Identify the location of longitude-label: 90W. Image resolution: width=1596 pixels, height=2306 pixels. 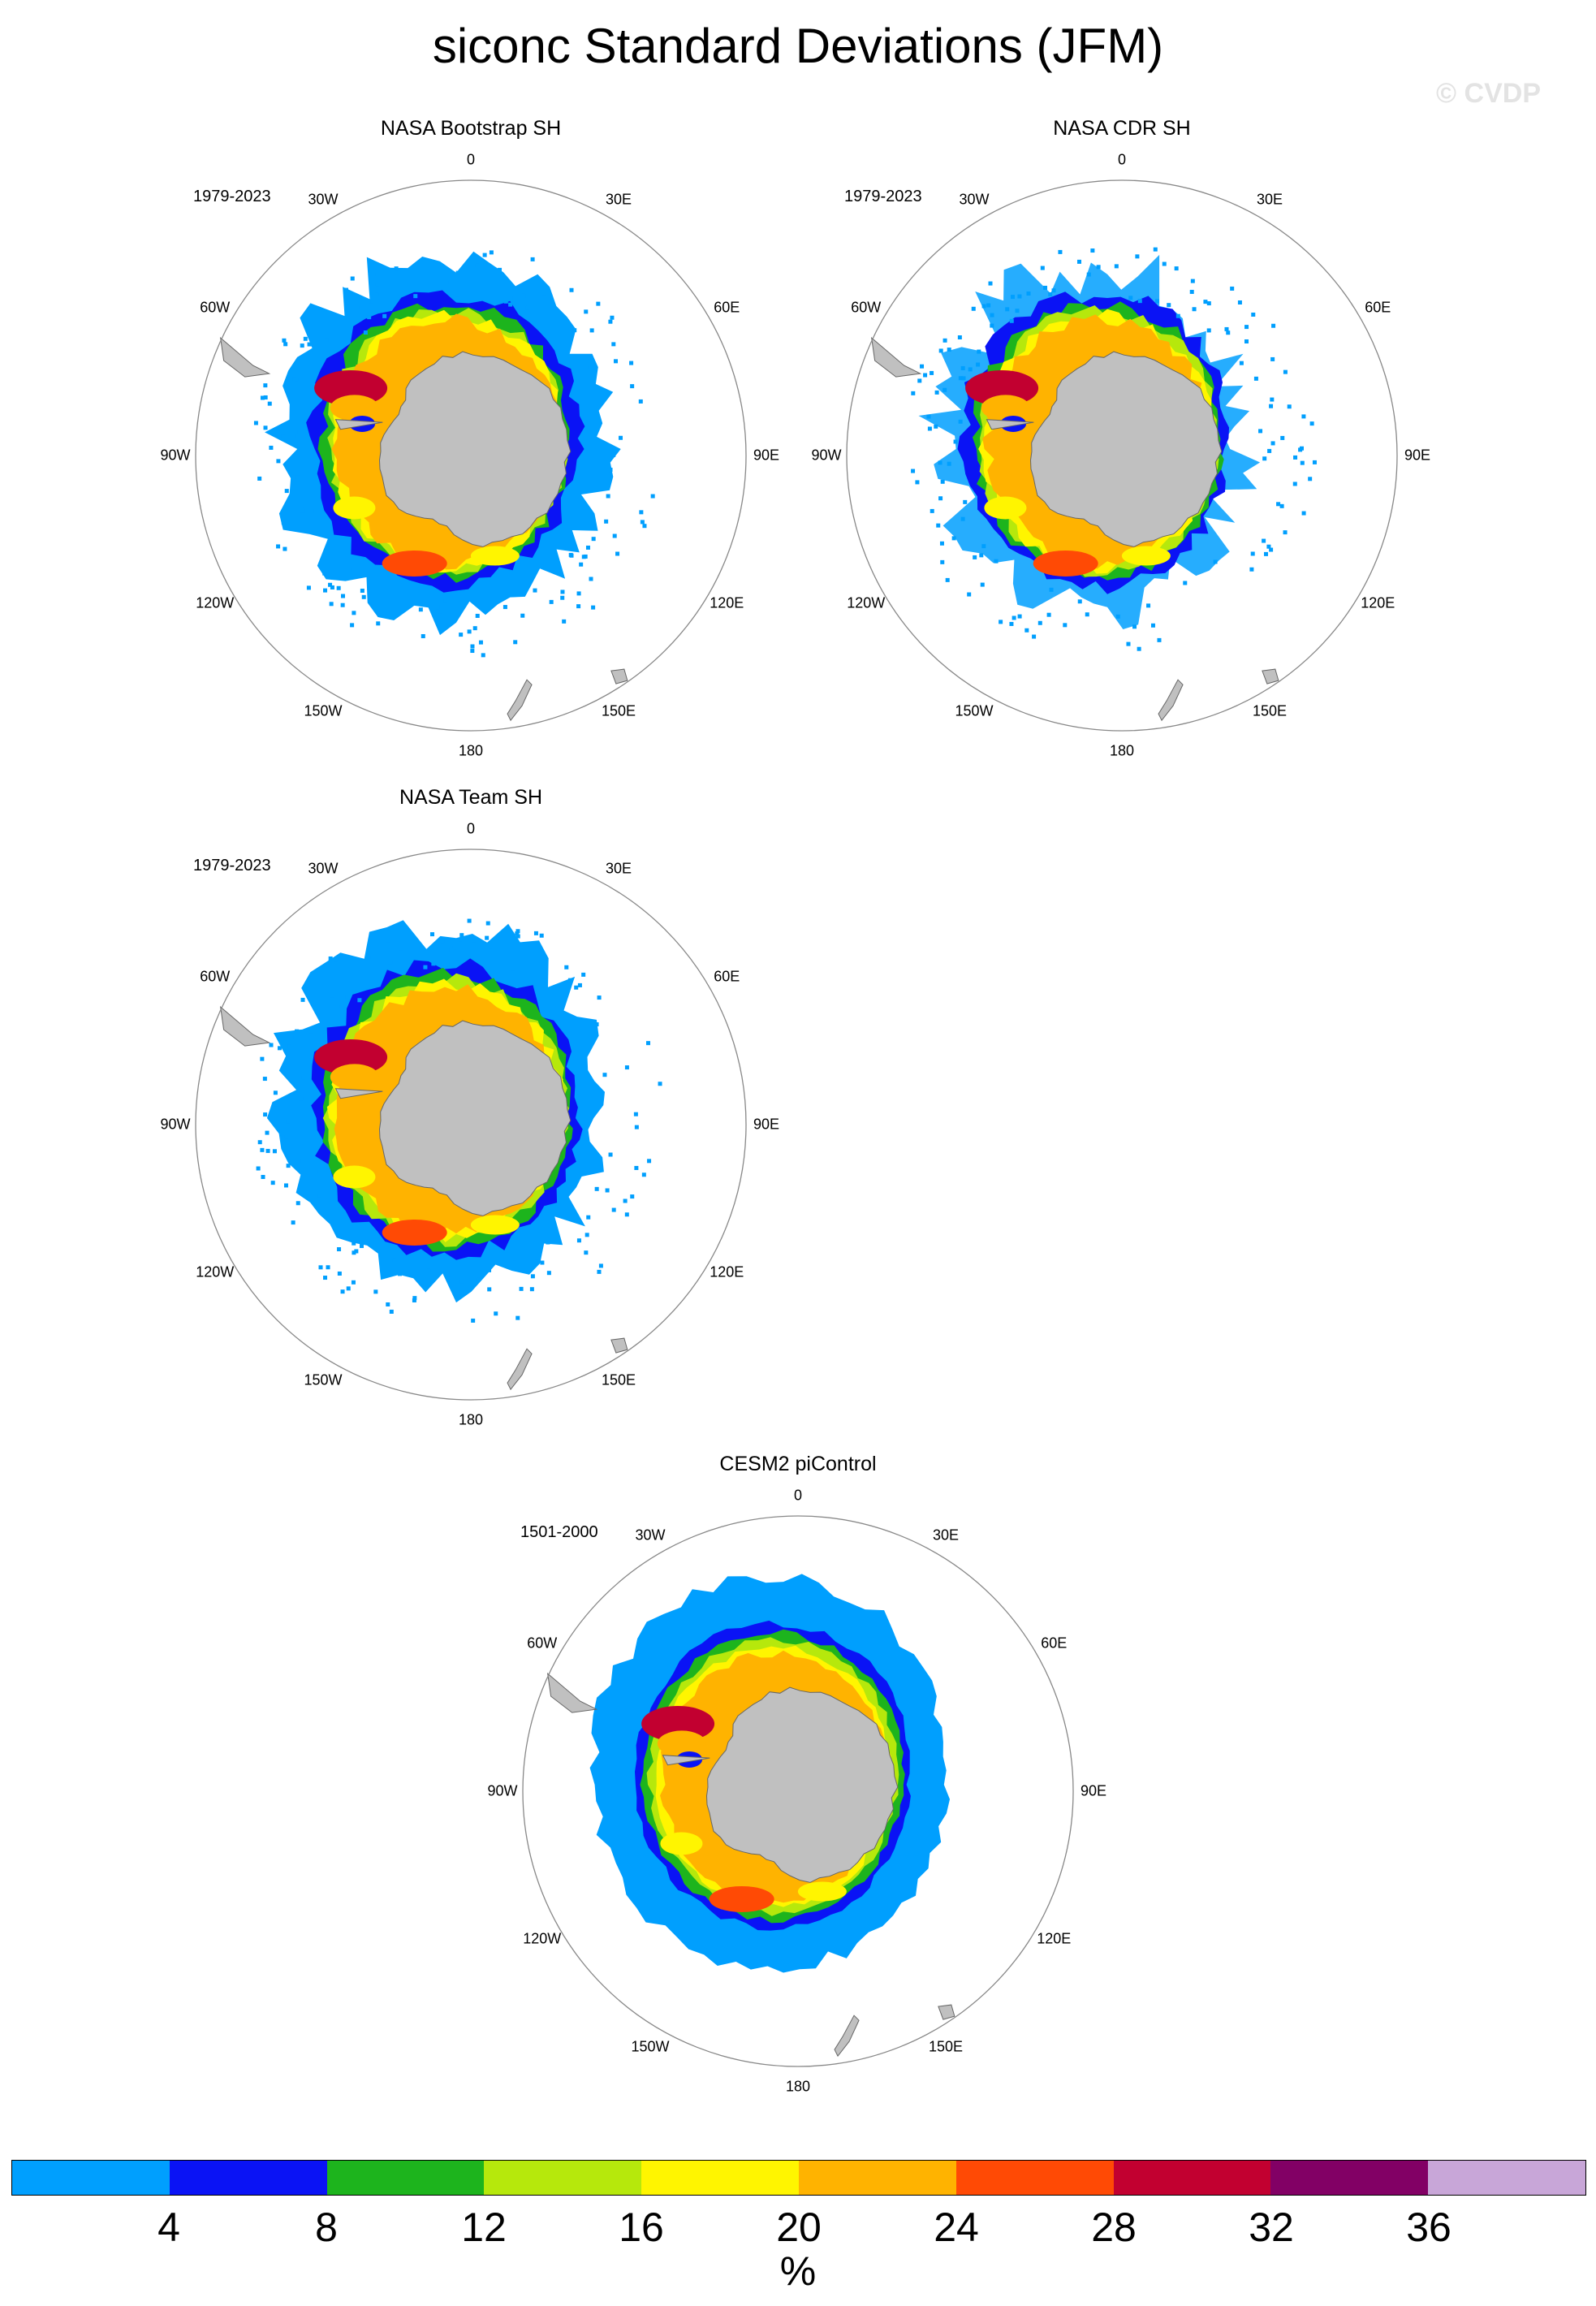
(502, 1790).